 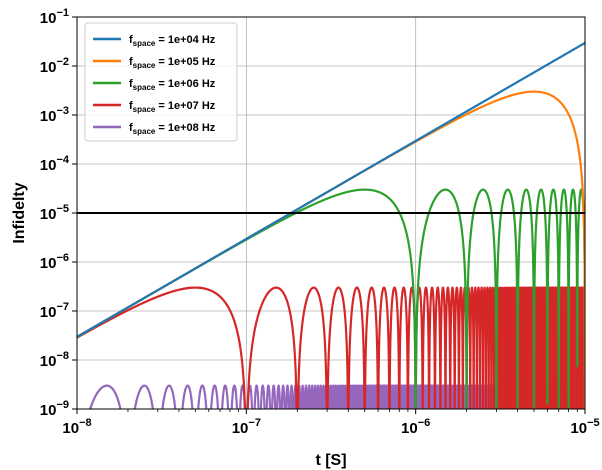 I want to click on legend-label: fspace = 1e+08 Hz, so click(x=172, y=129).